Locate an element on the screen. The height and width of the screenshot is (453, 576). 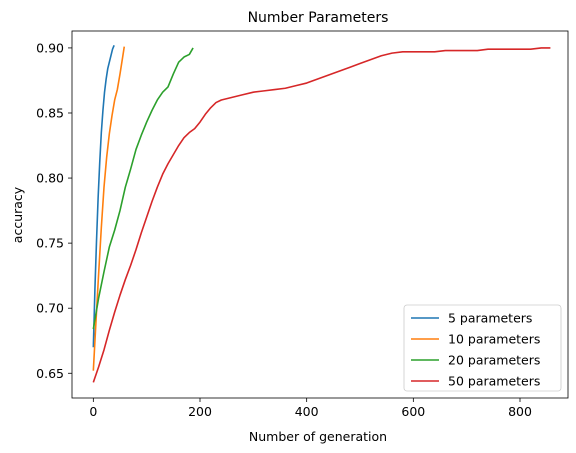
y-tick-label: 0.75 is located at coordinates (50, 243).